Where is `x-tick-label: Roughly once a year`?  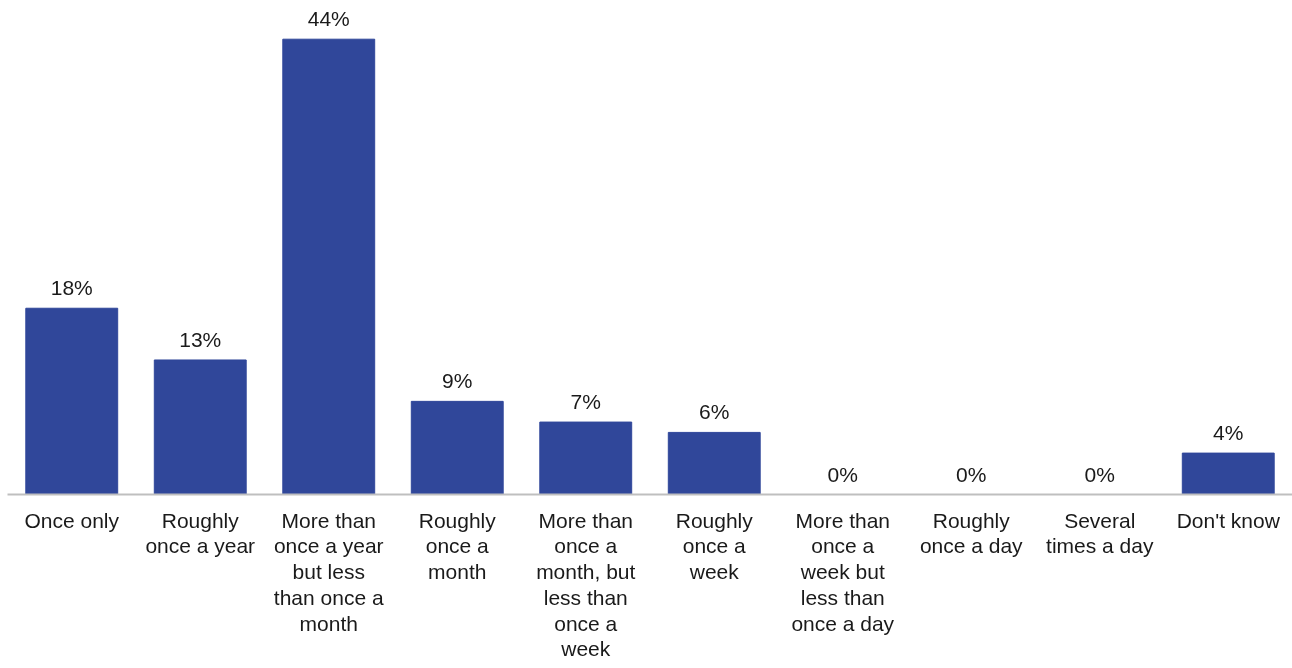 x-tick-label: Roughly once a year is located at coordinates (200, 533).